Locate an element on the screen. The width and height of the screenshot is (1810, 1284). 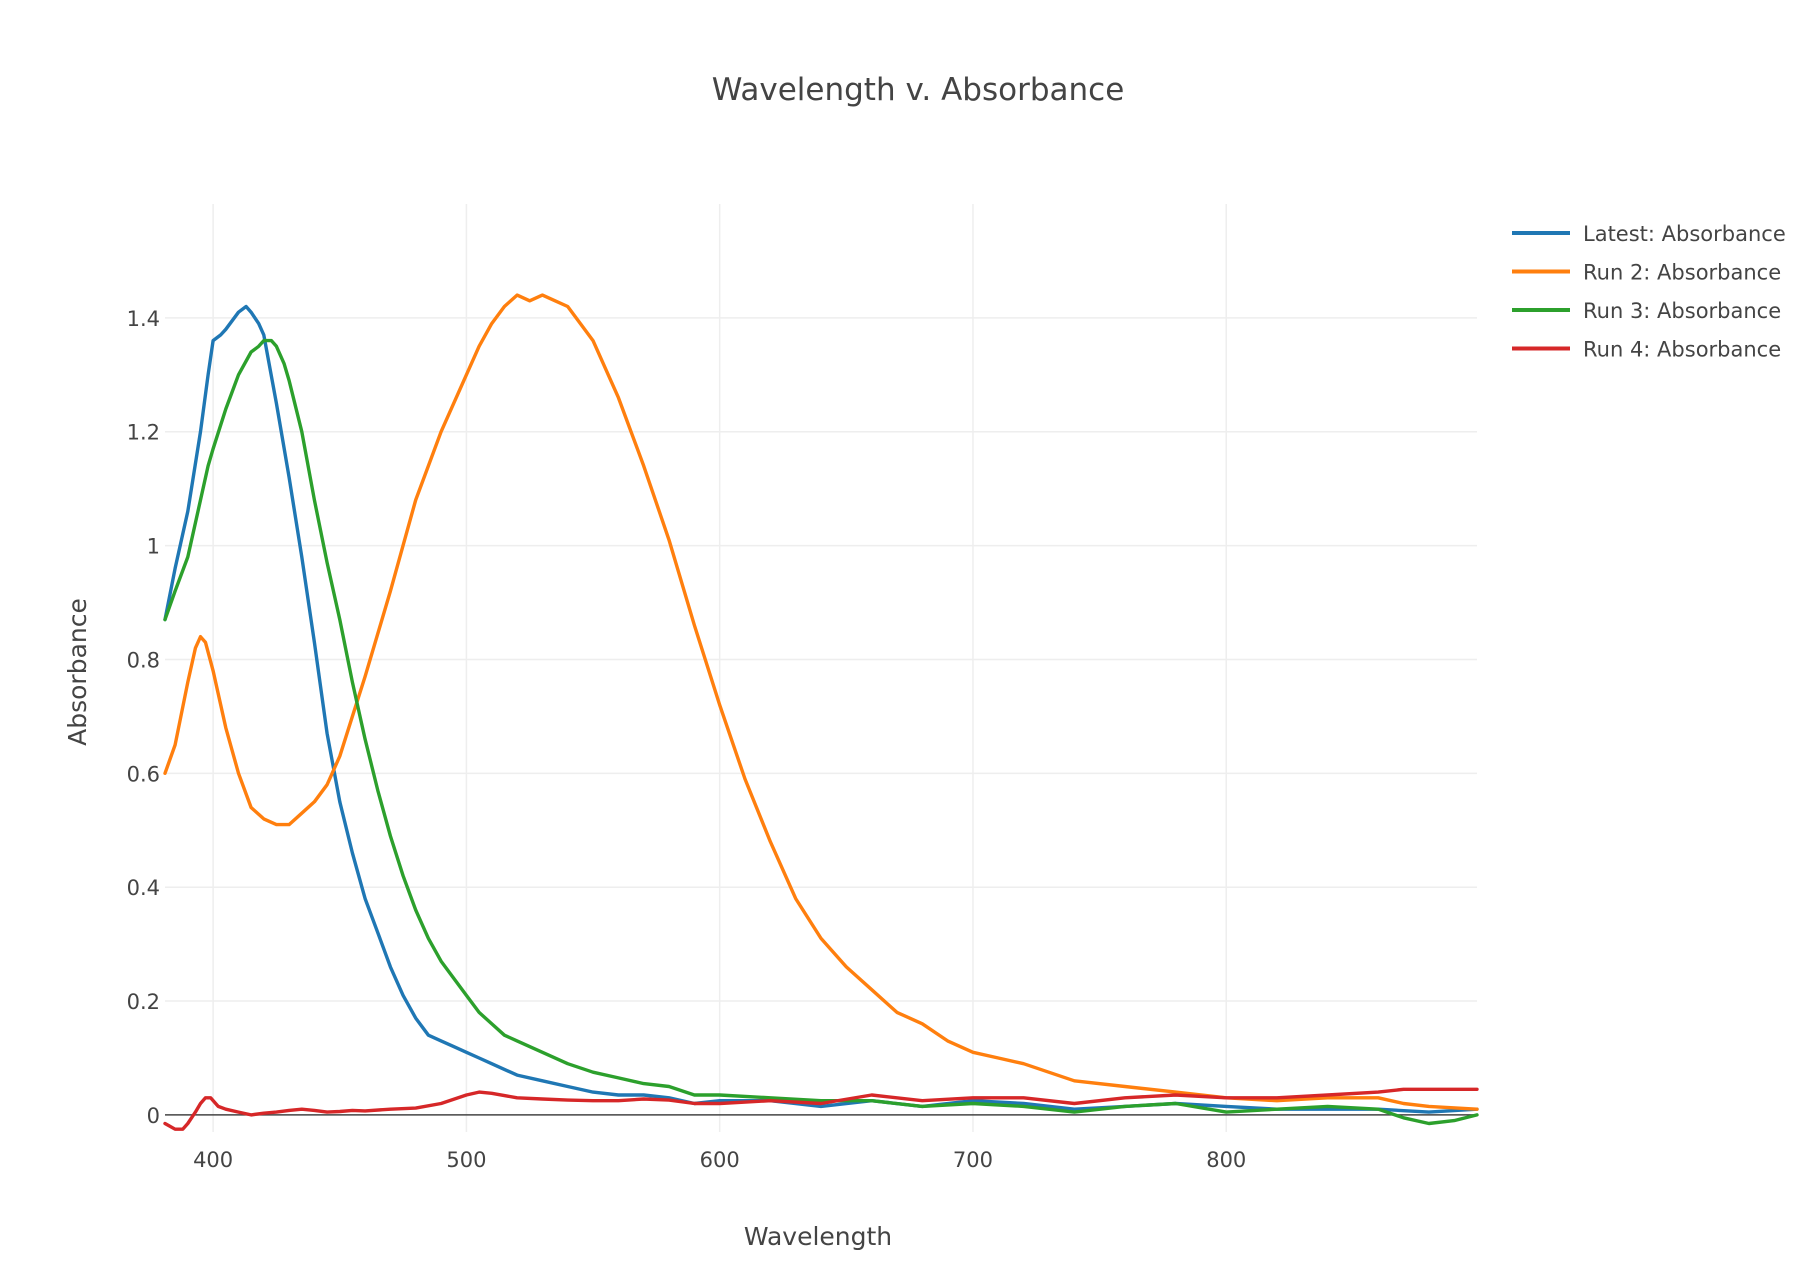
legend-label: Run 2: Absorbance is located at coordinates (1682, 273).